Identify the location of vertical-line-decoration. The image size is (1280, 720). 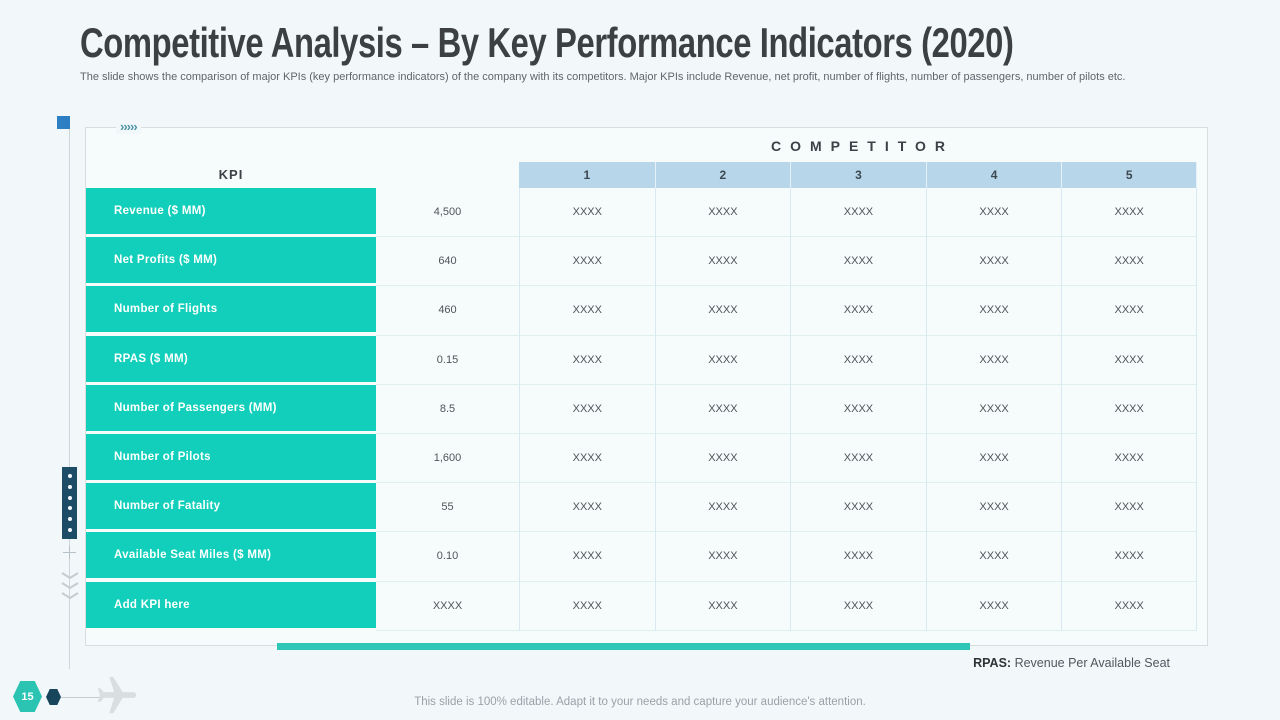
(69, 399).